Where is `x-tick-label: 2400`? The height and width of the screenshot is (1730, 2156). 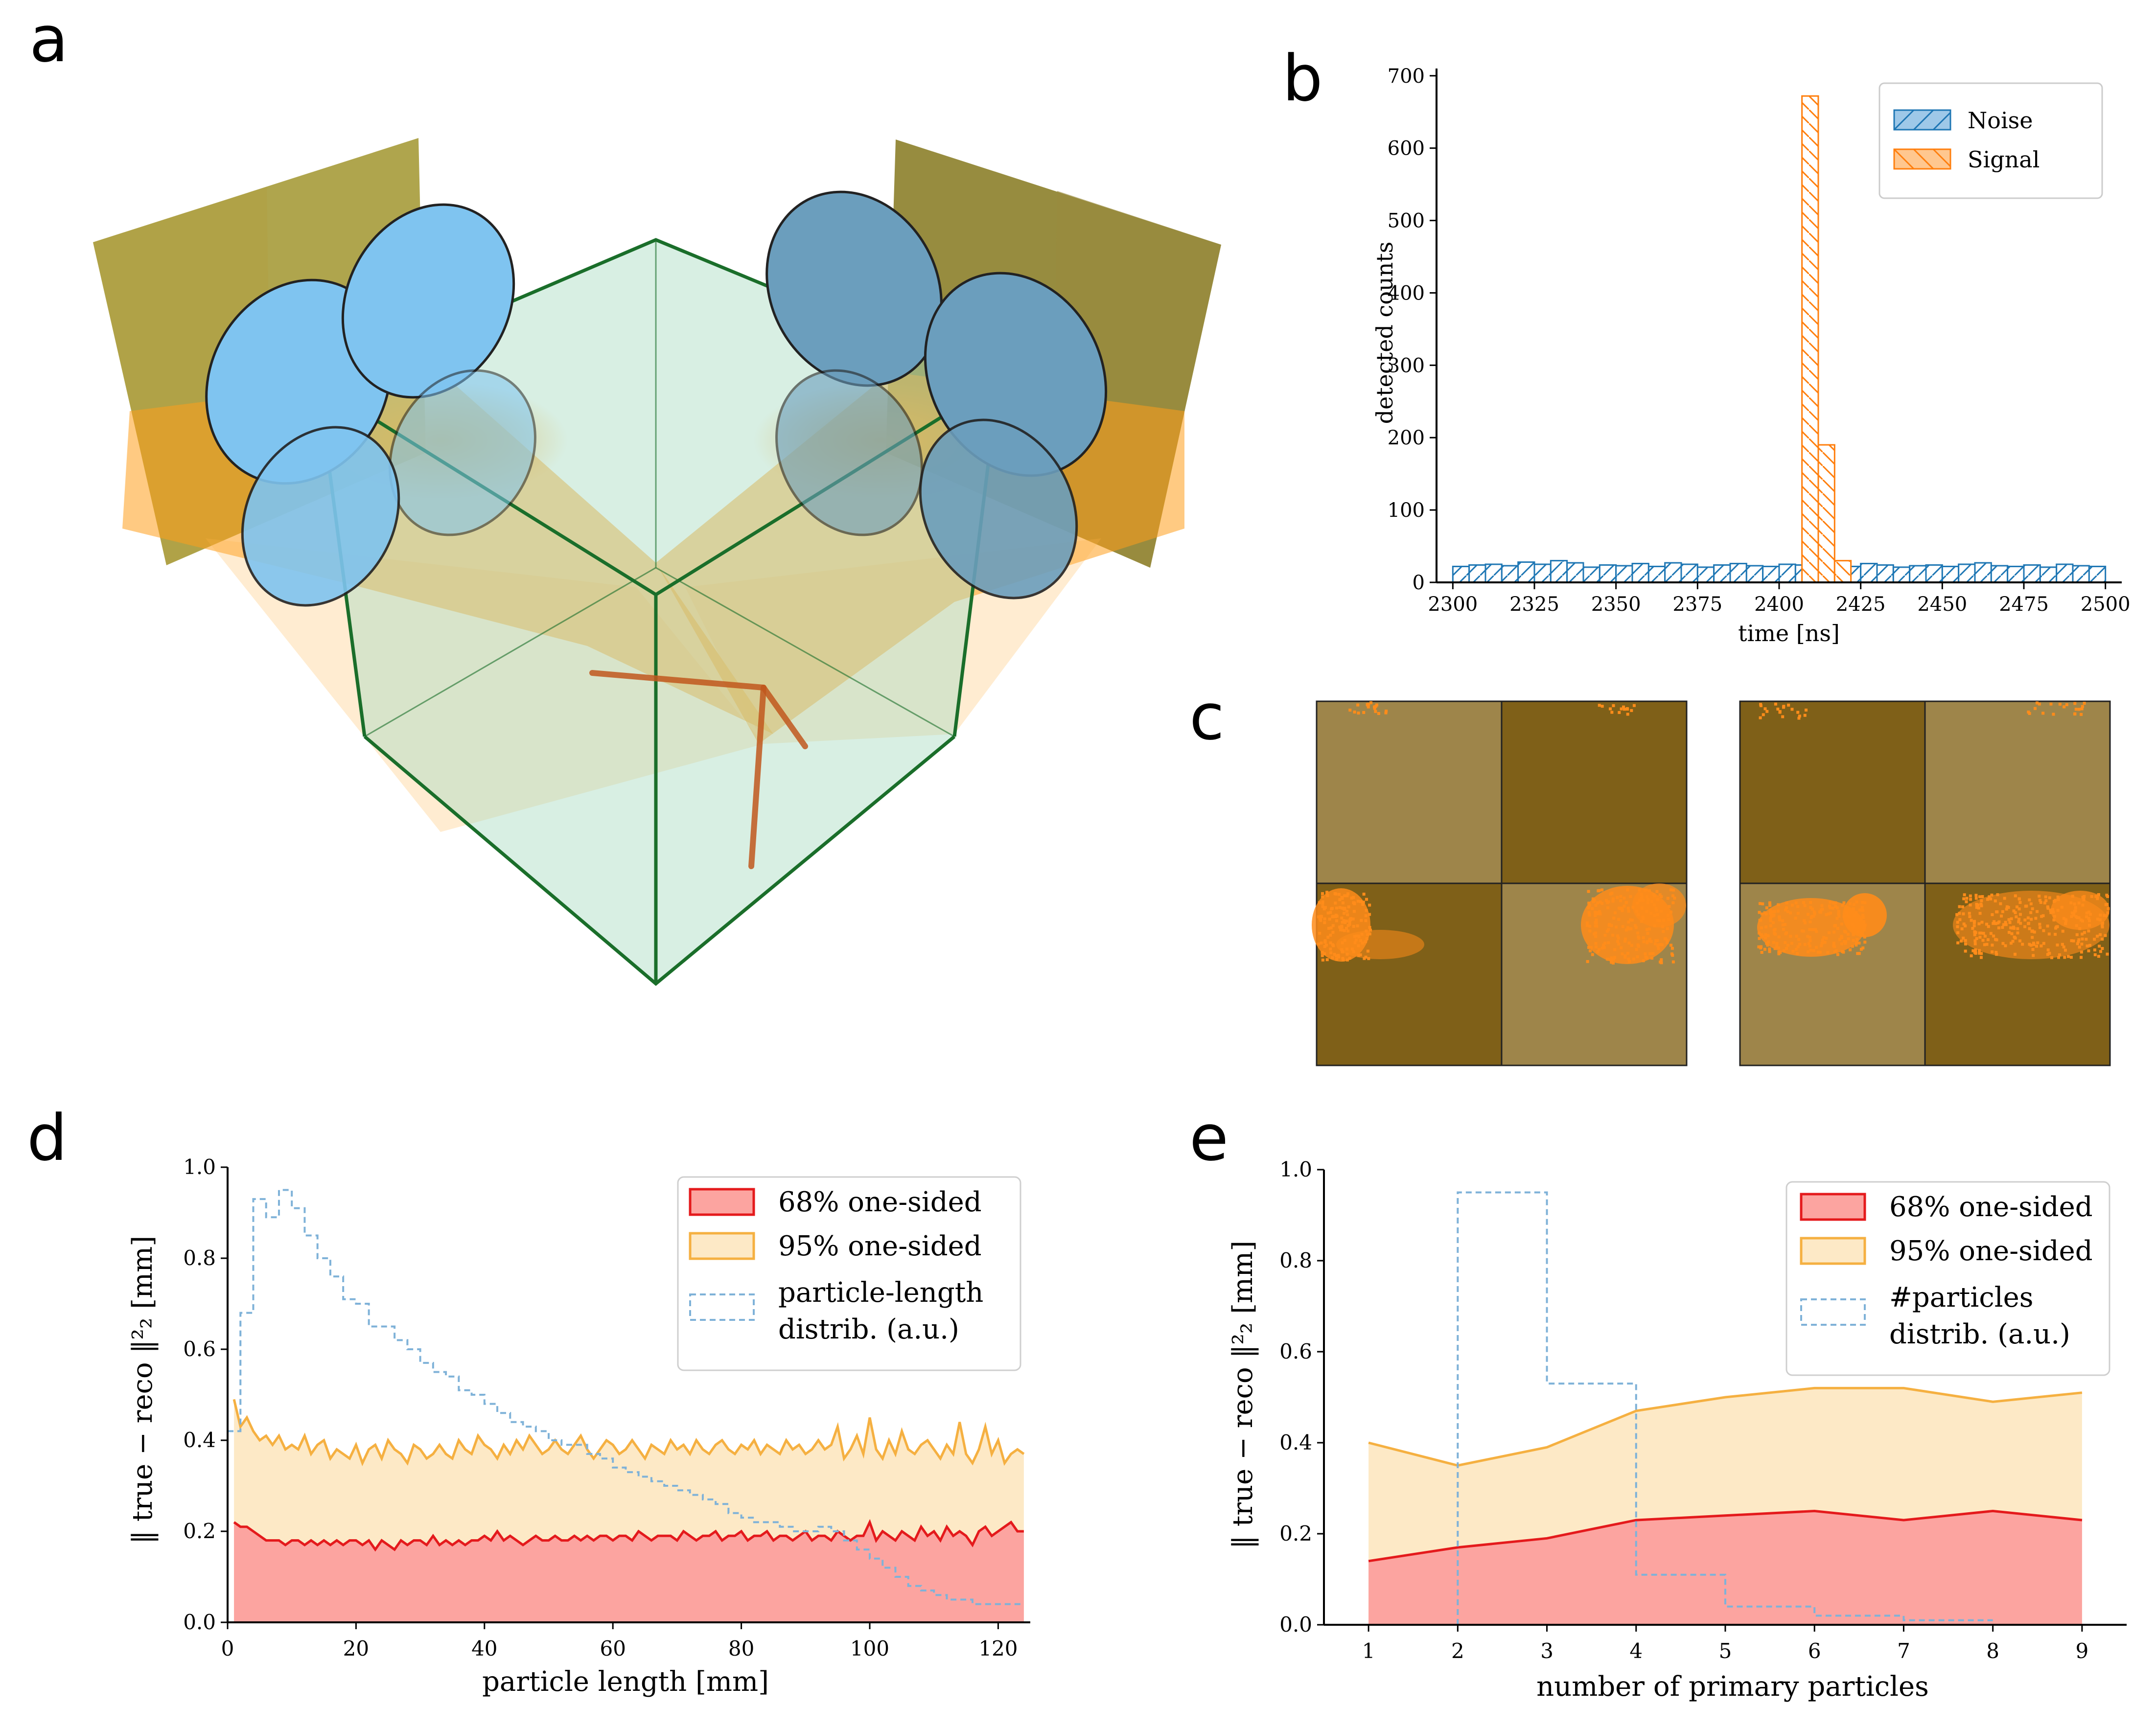 x-tick-label: 2400 is located at coordinates (1779, 604).